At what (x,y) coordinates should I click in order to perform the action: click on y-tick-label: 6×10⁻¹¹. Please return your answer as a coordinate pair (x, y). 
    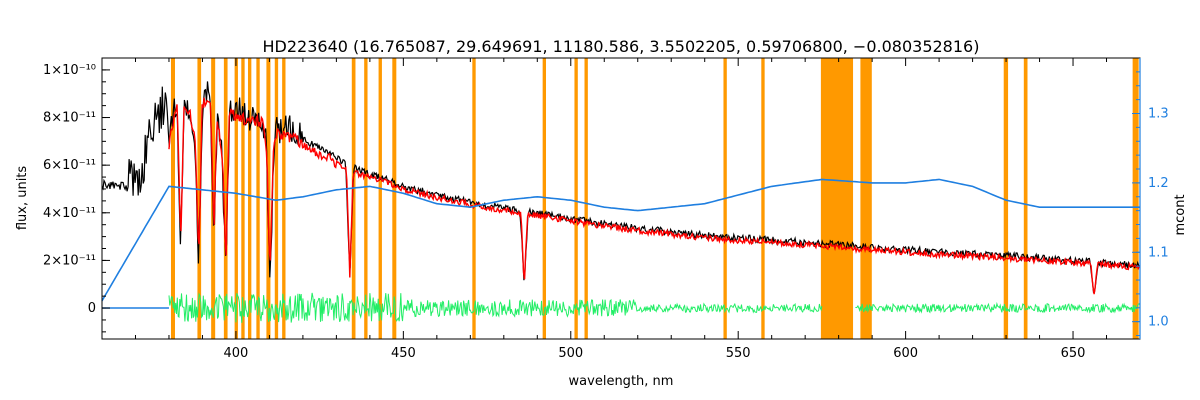
    Looking at the image, I should click on (69, 165).